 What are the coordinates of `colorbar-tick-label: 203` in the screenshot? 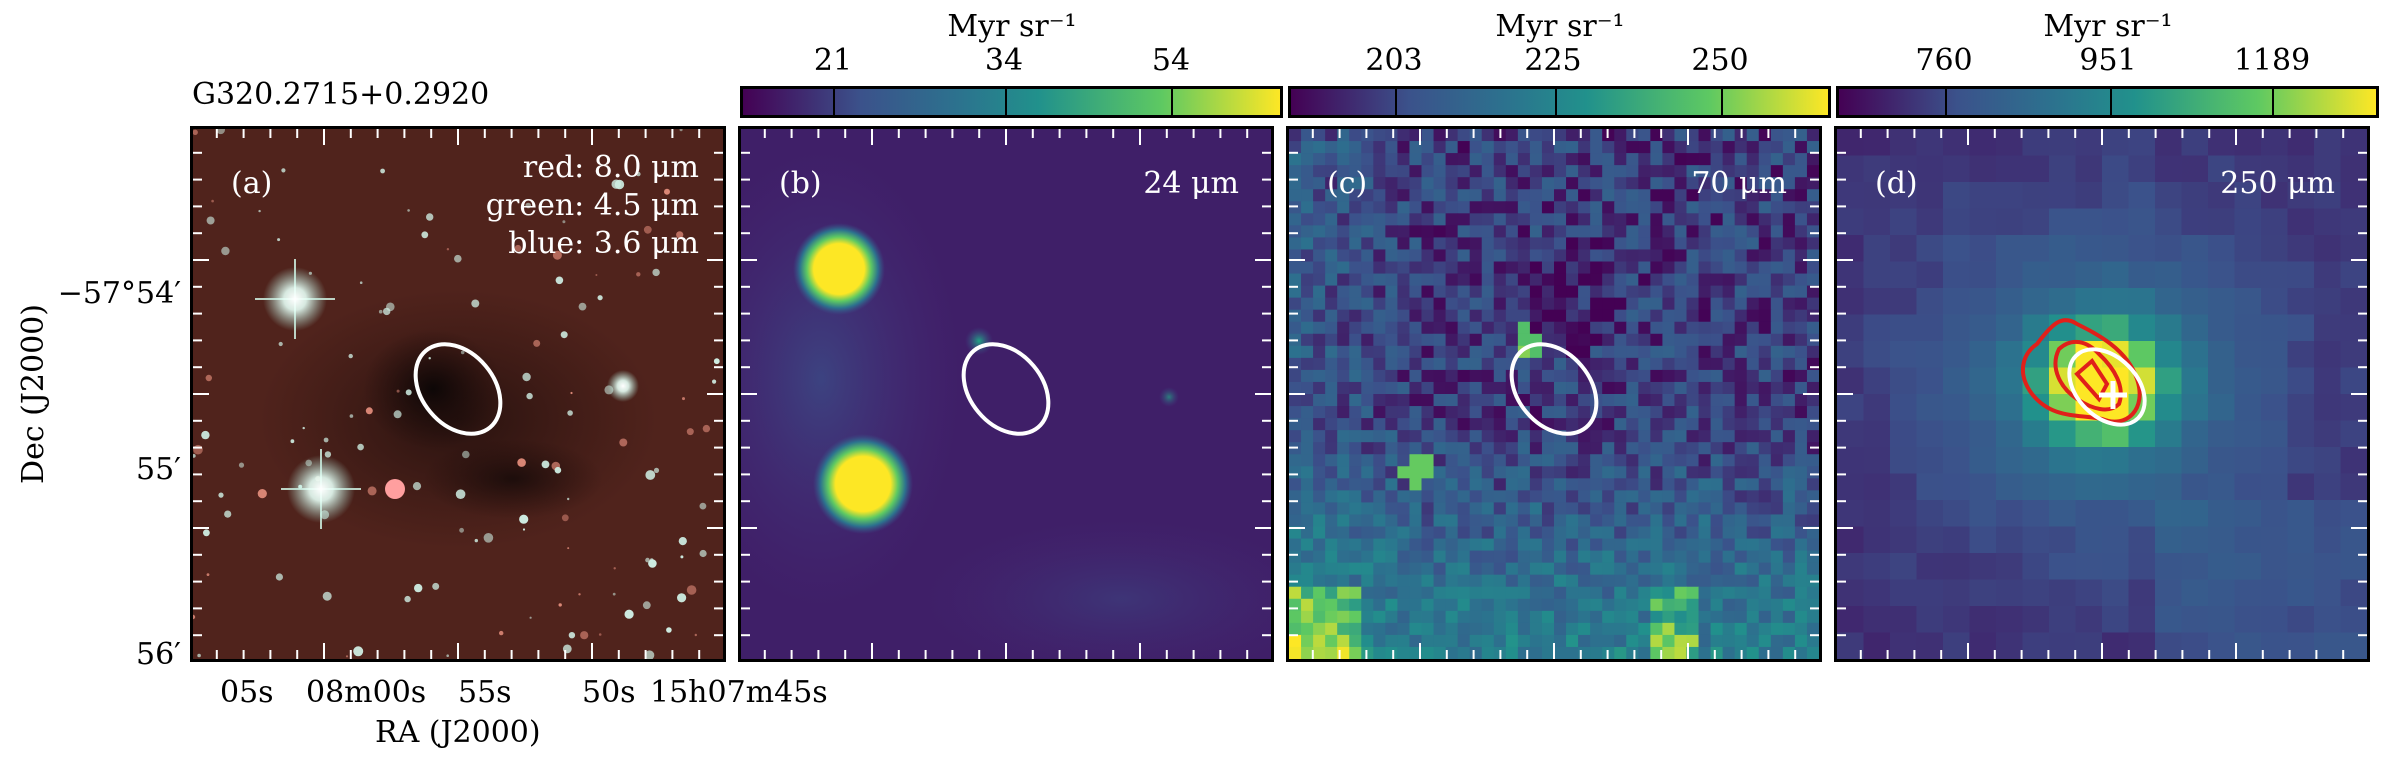 It's located at (1394, 60).